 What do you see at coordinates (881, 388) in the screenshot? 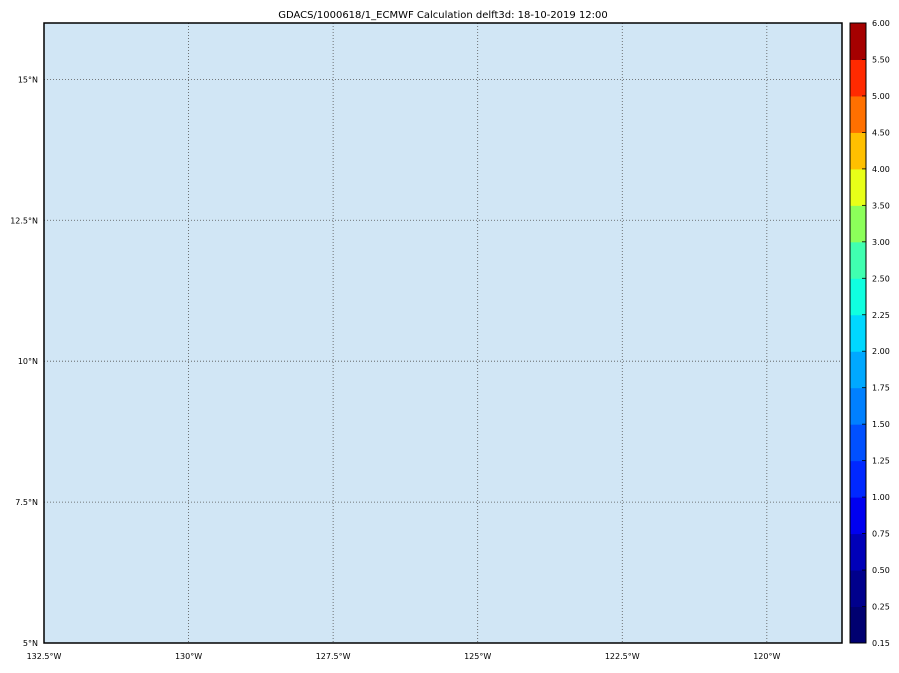
I see `colorbar-label: 1.75` at bounding box center [881, 388].